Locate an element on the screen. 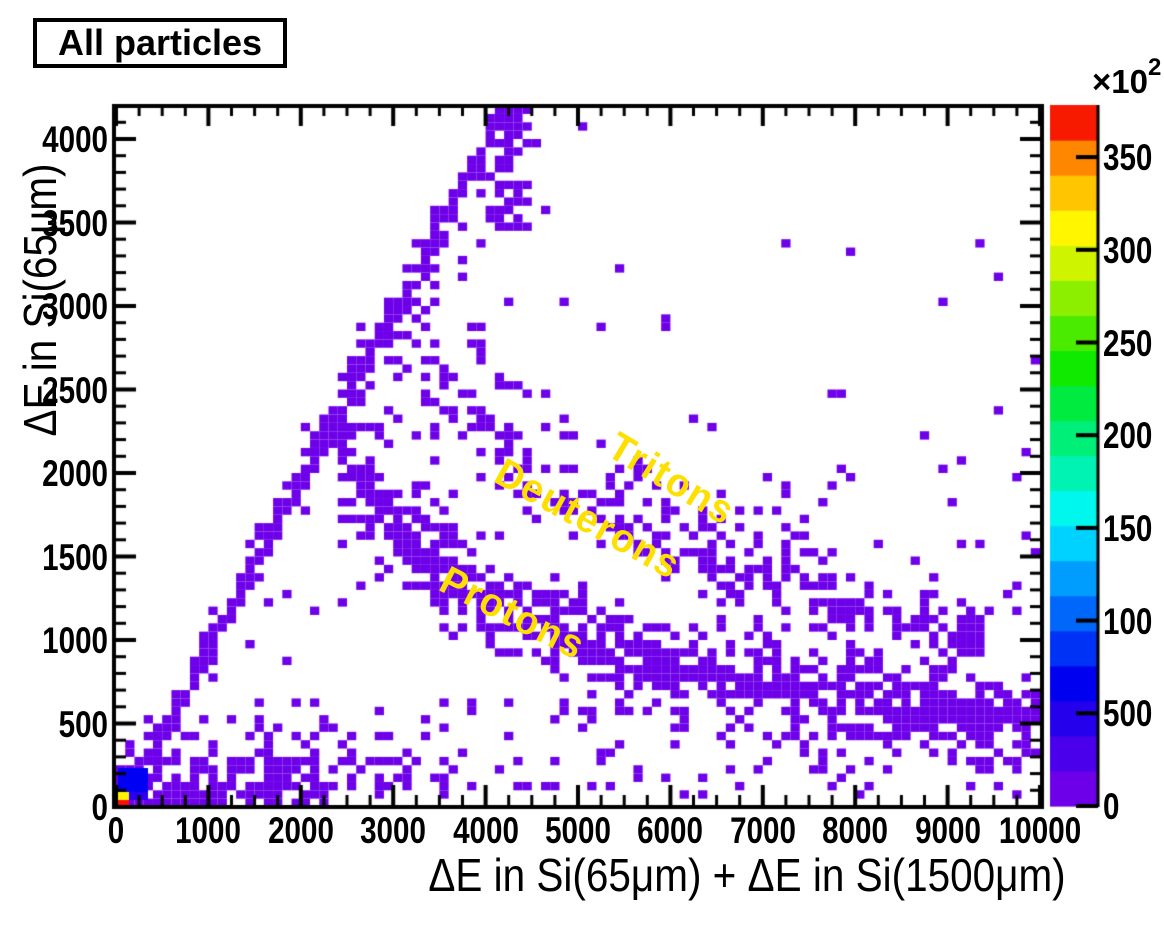  colorbar-tick-label: 300 is located at coordinates (1128, 250).